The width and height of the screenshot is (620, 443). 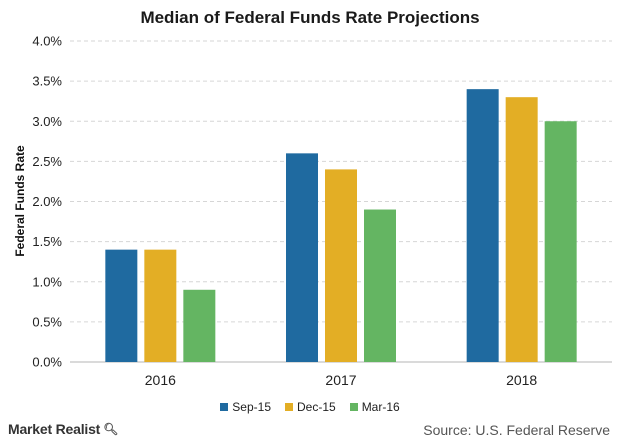 I want to click on y-tick-label: 1.0%, so click(x=47, y=281).